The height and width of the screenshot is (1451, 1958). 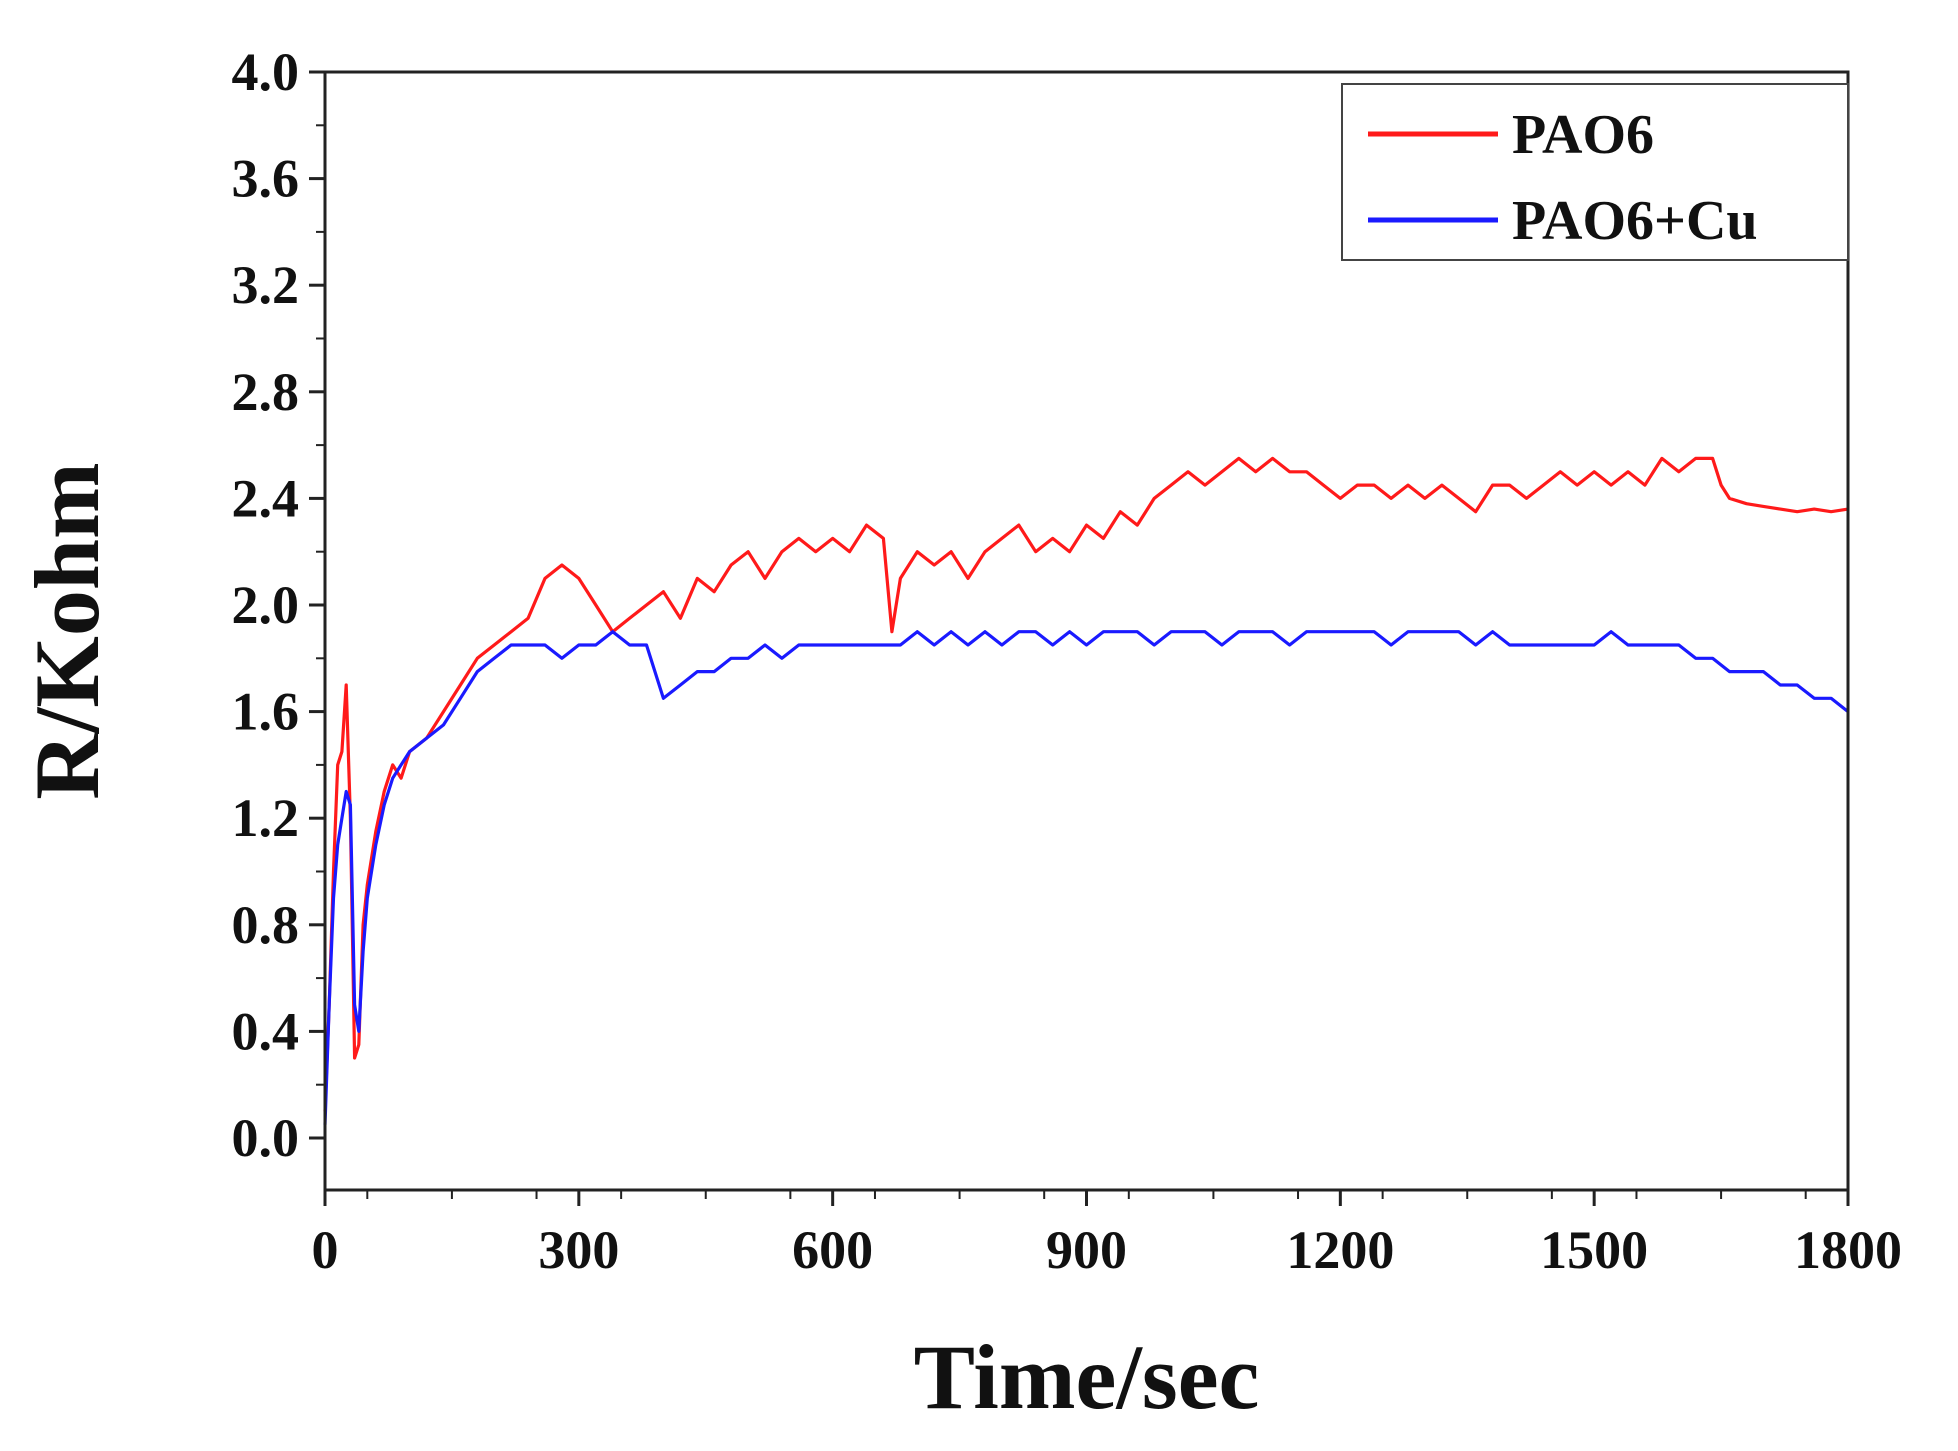 What do you see at coordinates (578, 1250) in the screenshot?
I see `x-tick-label: 300` at bounding box center [578, 1250].